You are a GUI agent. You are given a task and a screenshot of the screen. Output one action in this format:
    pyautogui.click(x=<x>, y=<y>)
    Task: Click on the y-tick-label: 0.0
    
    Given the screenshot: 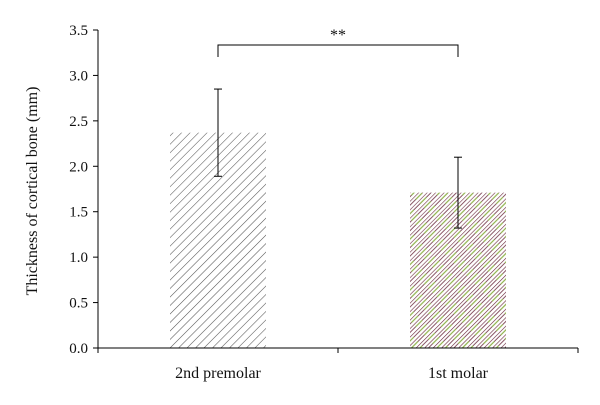 What is the action you would take?
    pyautogui.click(x=78, y=349)
    